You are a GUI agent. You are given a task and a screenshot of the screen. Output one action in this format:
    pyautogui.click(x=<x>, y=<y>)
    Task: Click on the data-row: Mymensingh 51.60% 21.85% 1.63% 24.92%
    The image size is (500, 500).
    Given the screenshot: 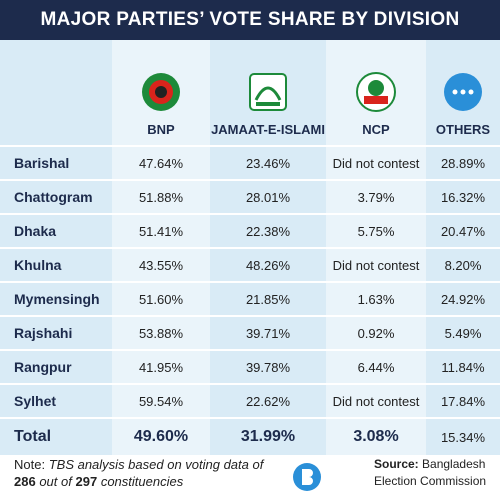 What is the action you would take?
    pyautogui.click(x=250, y=299)
    